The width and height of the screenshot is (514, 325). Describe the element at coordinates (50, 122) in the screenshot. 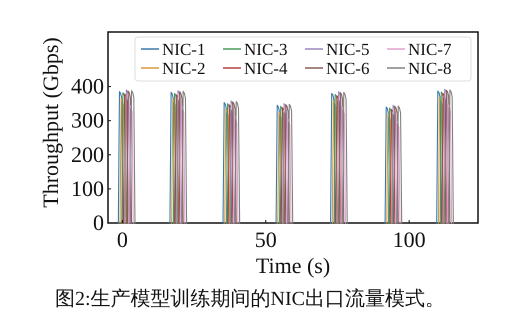

I see `y-axis-title: Throughput (Gbps)` at that location.